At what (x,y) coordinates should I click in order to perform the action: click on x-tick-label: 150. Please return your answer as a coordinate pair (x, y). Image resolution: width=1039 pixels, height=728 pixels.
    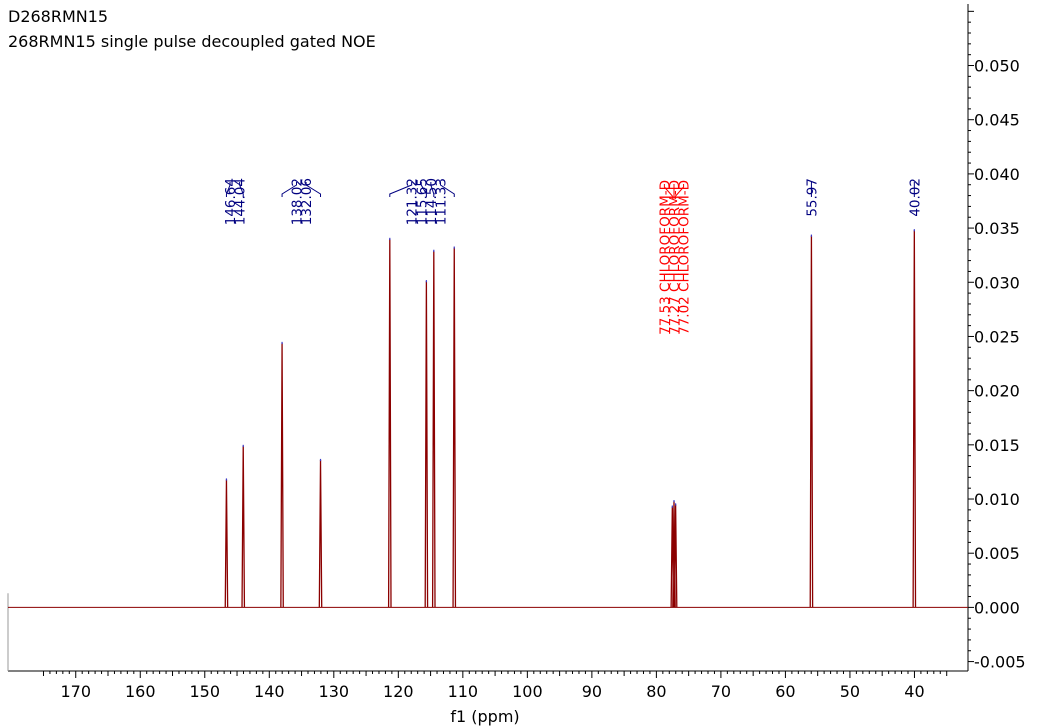
    Looking at the image, I should click on (205, 691).